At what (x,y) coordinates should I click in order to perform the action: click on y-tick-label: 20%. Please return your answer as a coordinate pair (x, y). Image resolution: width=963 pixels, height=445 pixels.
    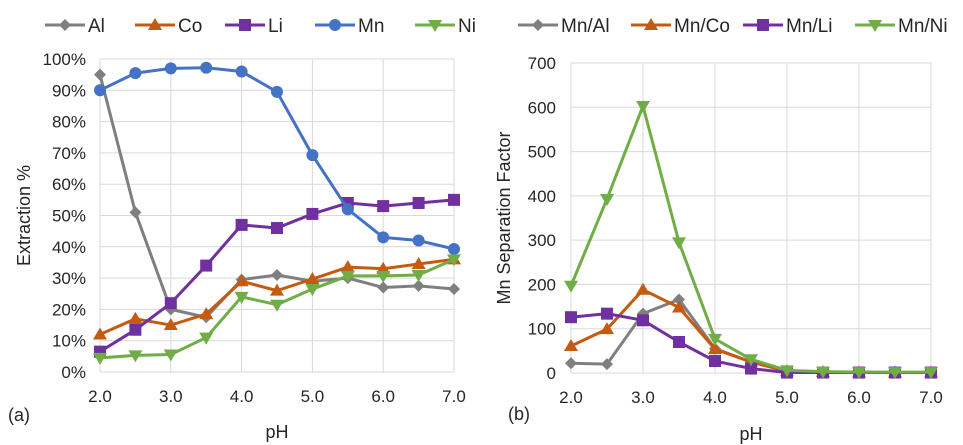
    Looking at the image, I should click on (69, 309).